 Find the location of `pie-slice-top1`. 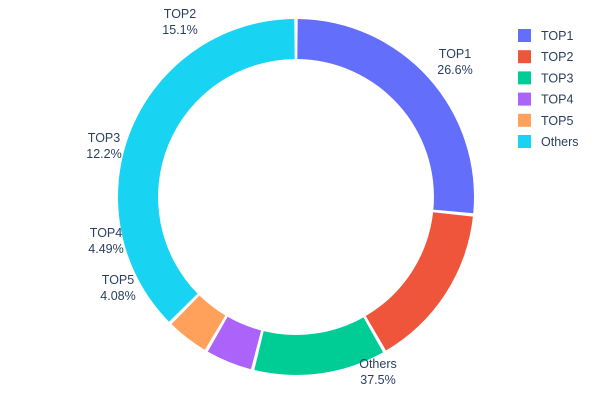

pie-slice-top1 is located at coordinates (385, 116).